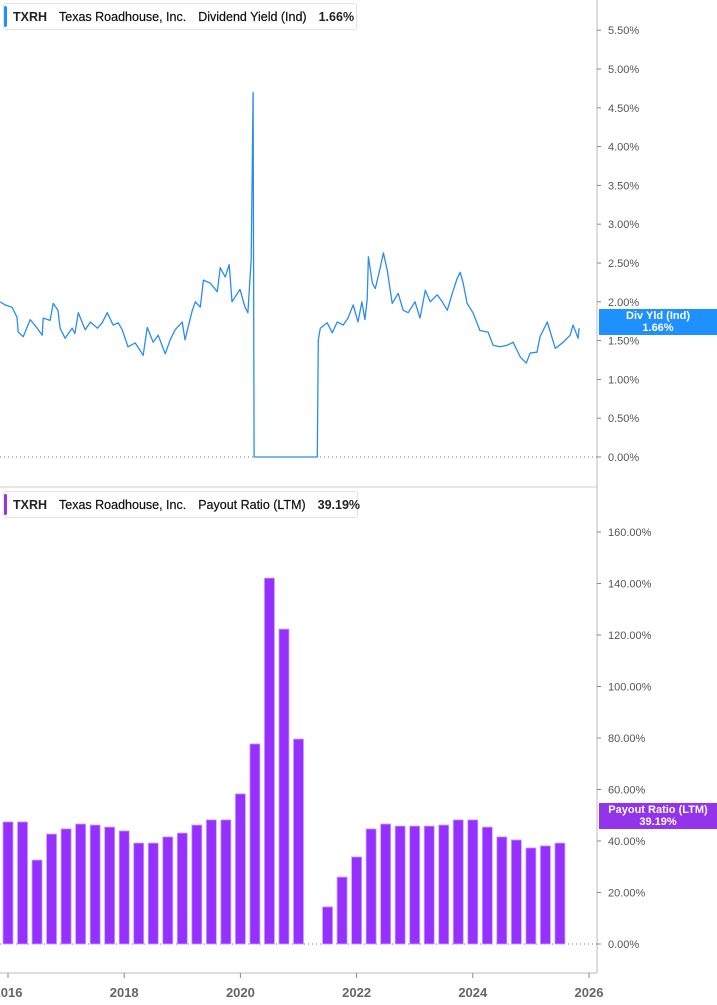  Describe the element at coordinates (658, 316) in the screenshot. I see `callout-label: Div Yld (Ind)` at that location.